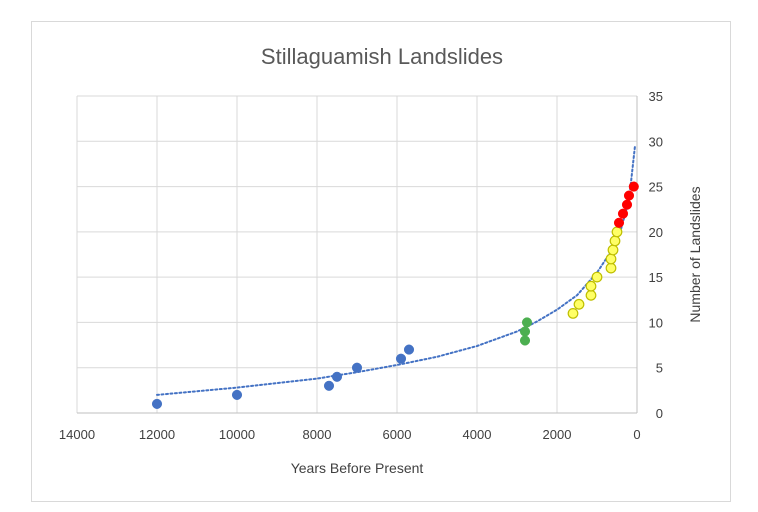  I want to click on y-tick-label-3: 15, so click(656, 277).